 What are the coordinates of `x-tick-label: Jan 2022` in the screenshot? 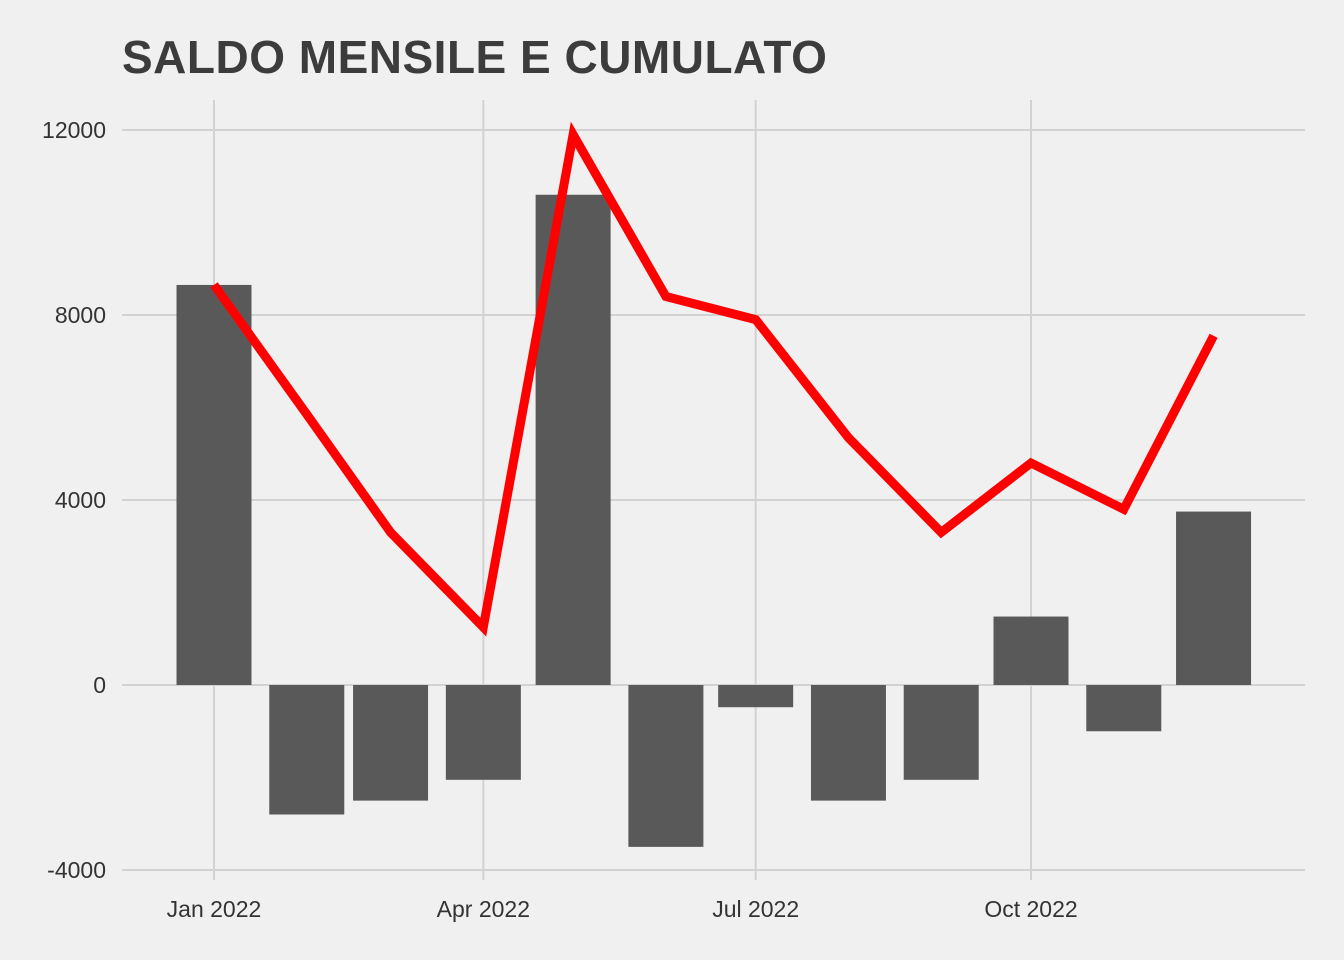 It's located at (214, 909).